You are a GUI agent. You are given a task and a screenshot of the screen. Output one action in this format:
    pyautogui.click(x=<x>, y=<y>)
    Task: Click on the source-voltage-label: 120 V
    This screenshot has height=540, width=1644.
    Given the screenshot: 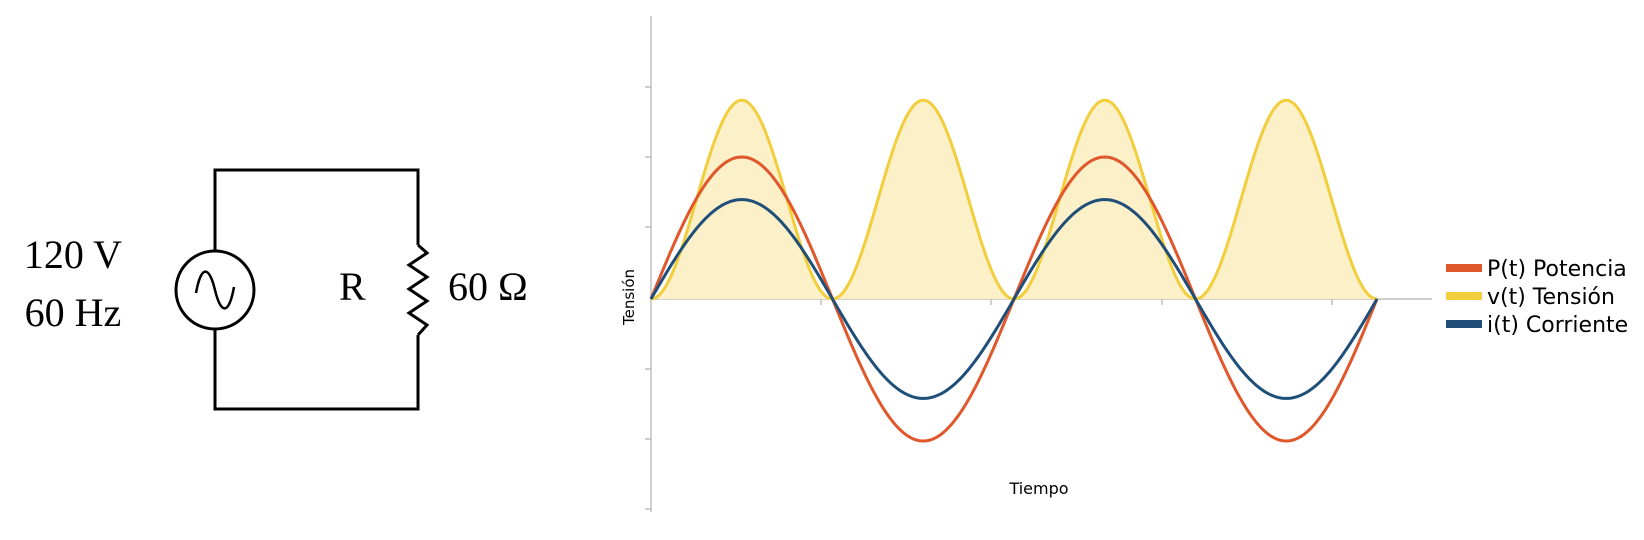 What is the action you would take?
    pyautogui.click(x=73, y=254)
    